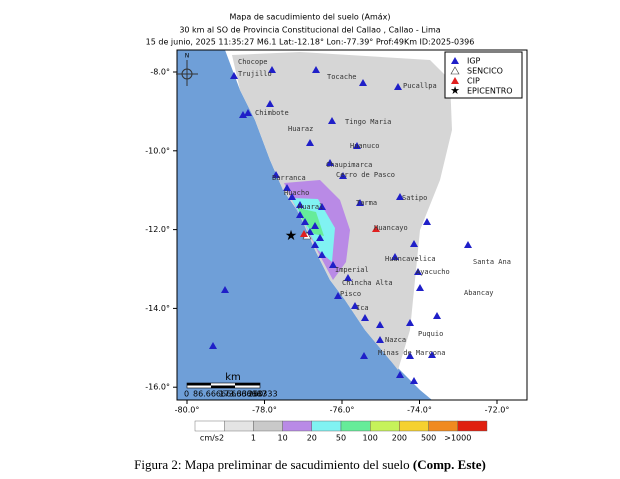 The height and width of the screenshot is (479, 620). I want to click on lat-tick-label: -10.0°, so click(157, 150).